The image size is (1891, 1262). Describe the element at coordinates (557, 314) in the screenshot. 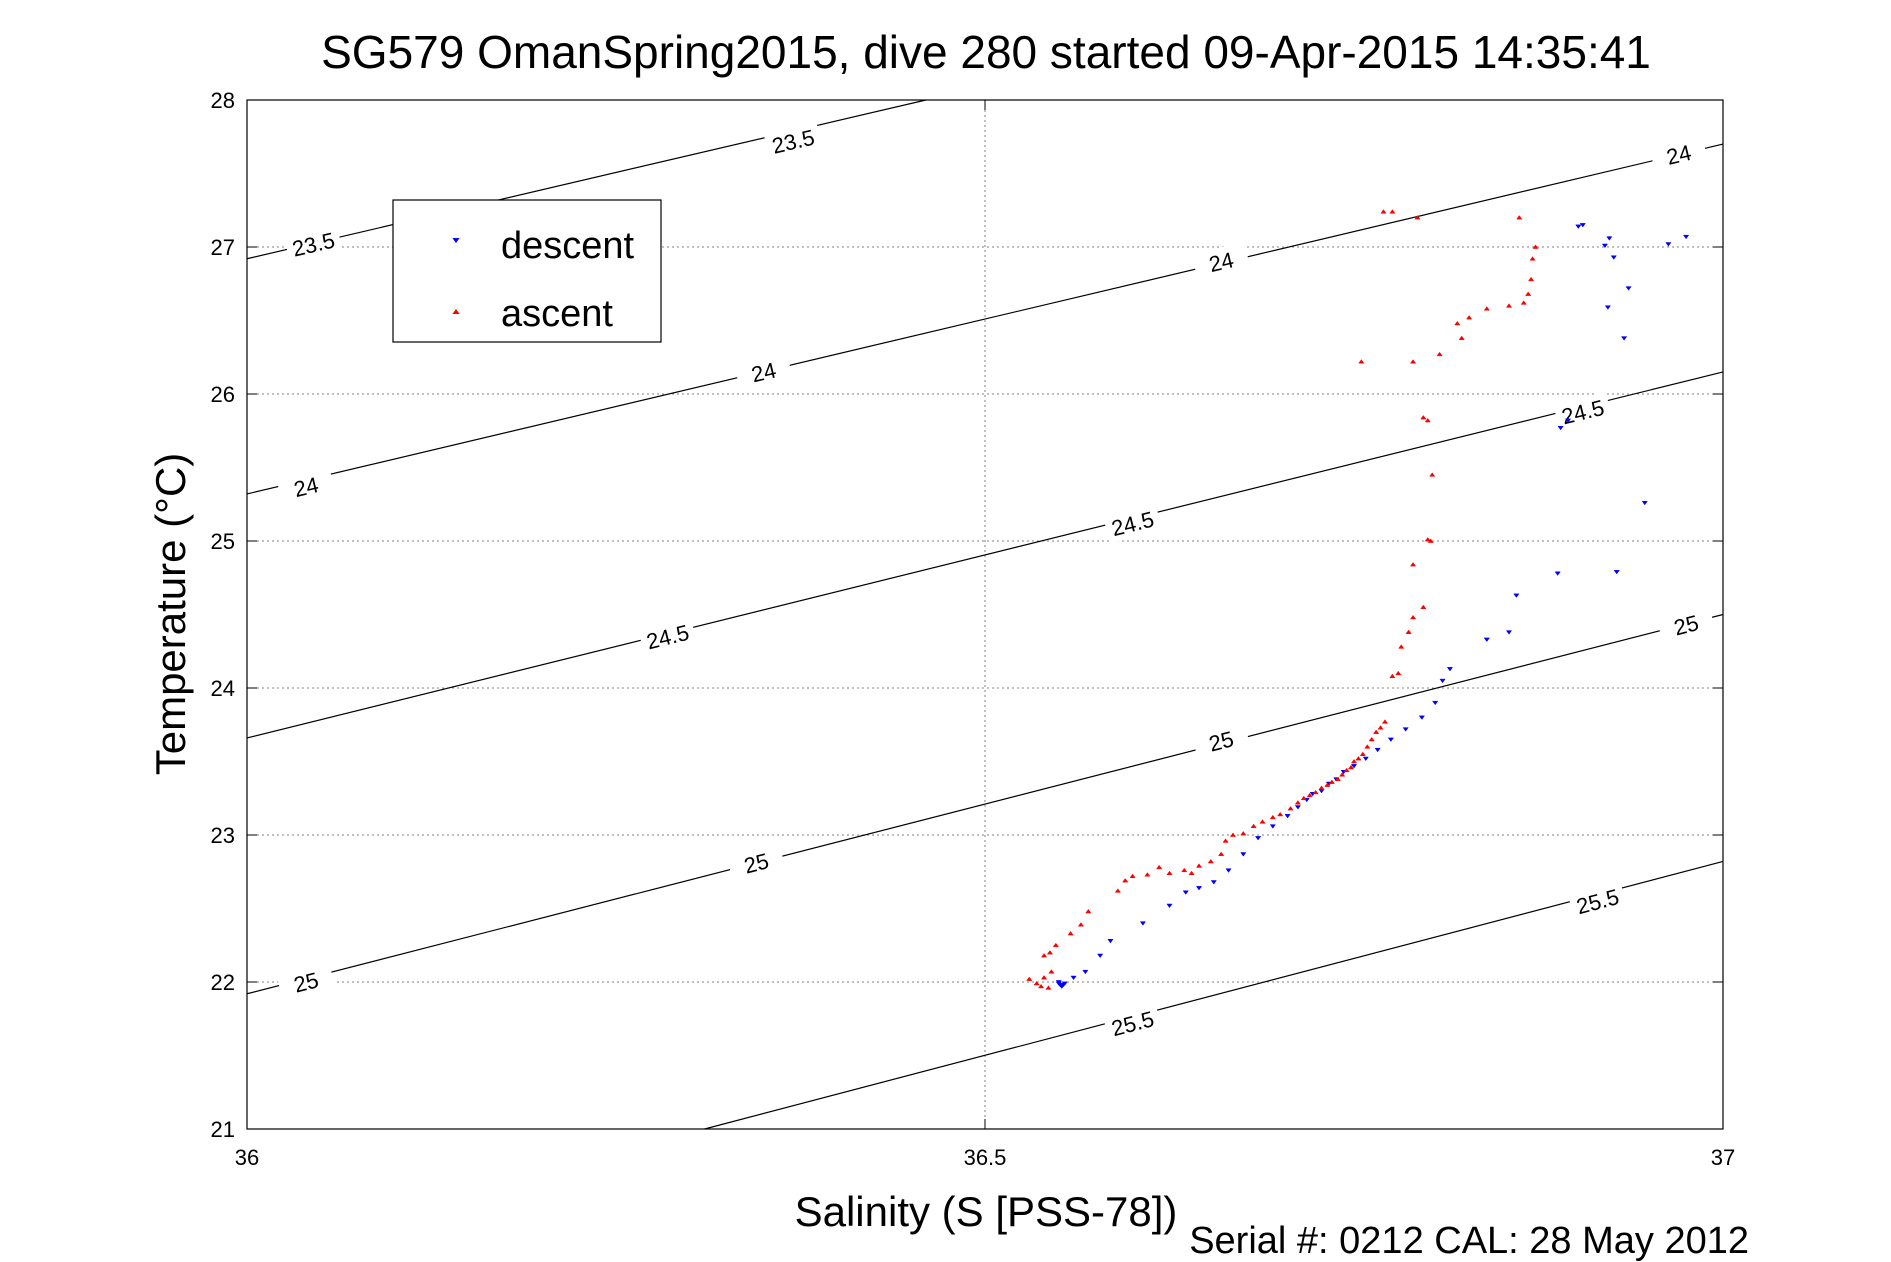

I see `legend-label-ascent: ascent` at that location.